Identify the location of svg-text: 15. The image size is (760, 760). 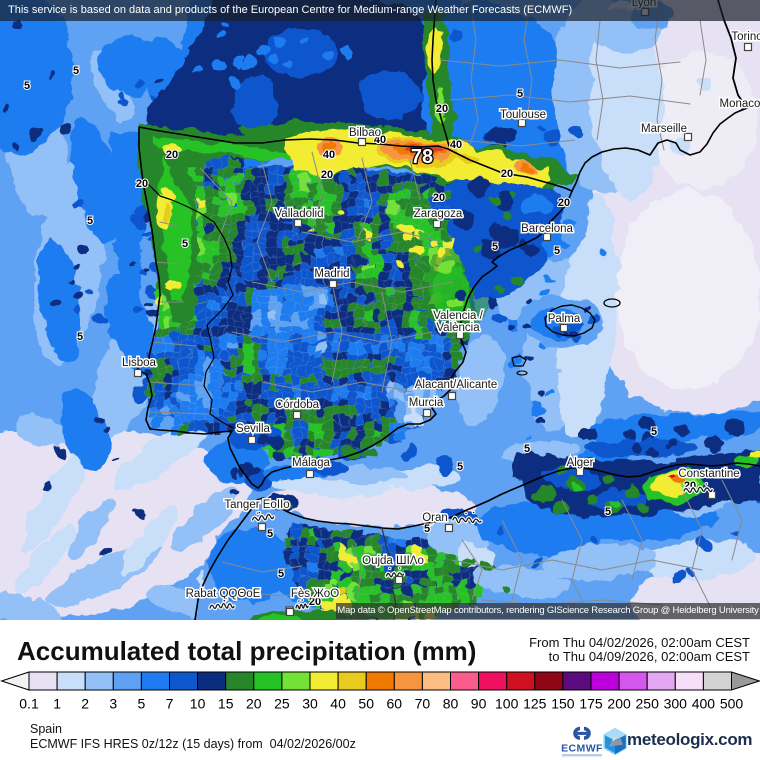
(226, 703).